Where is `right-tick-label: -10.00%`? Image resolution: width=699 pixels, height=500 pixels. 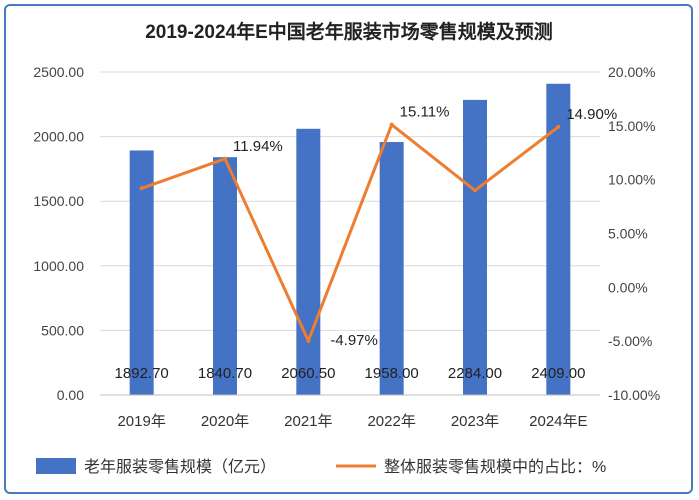
right-tick-label: -10.00% is located at coordinates (634, 395).